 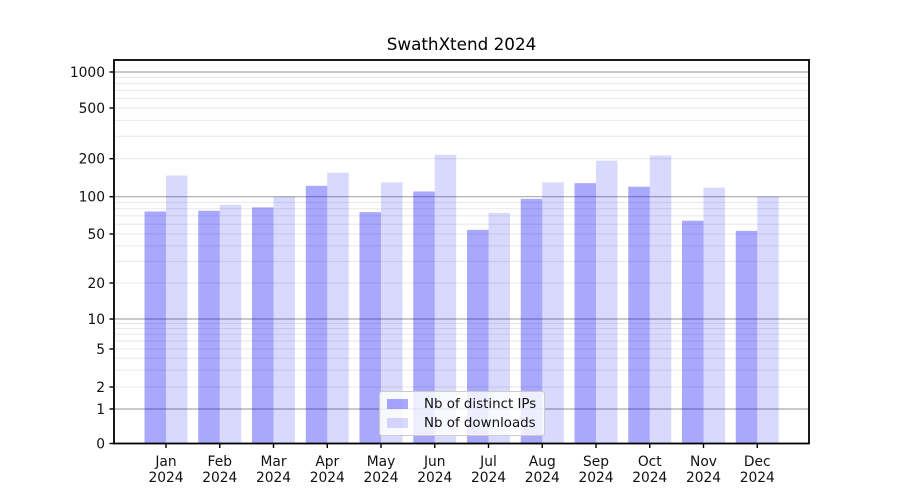 I want to click on bar-distinct-ips-may, so click(x=370, y=328).